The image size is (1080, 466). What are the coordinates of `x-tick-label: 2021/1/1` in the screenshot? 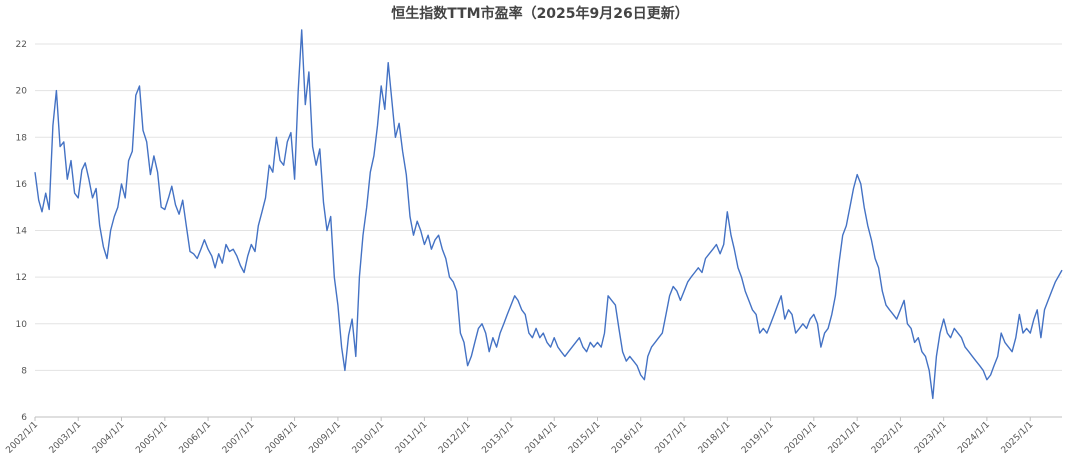 It's located at (845, 438).